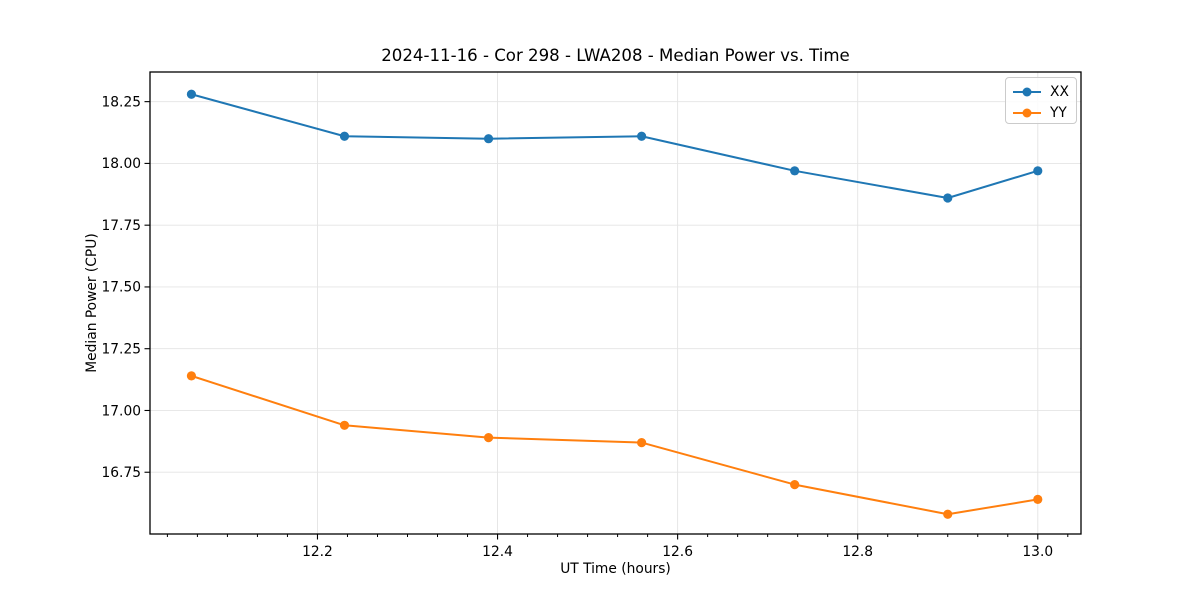 The height and width of the screenshot is (600, 1200). Describe the element at coordinates (1037, 552) in the screenshot. I see `x-tick-label: 13.0` at that location.